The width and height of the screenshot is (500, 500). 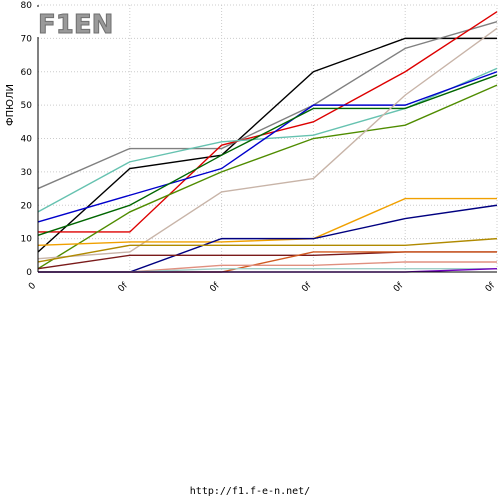 What do you see at coordinates (27, 39) in the screenshot?
I see `y-tick-label: 70` at bounding box center [27, 39].